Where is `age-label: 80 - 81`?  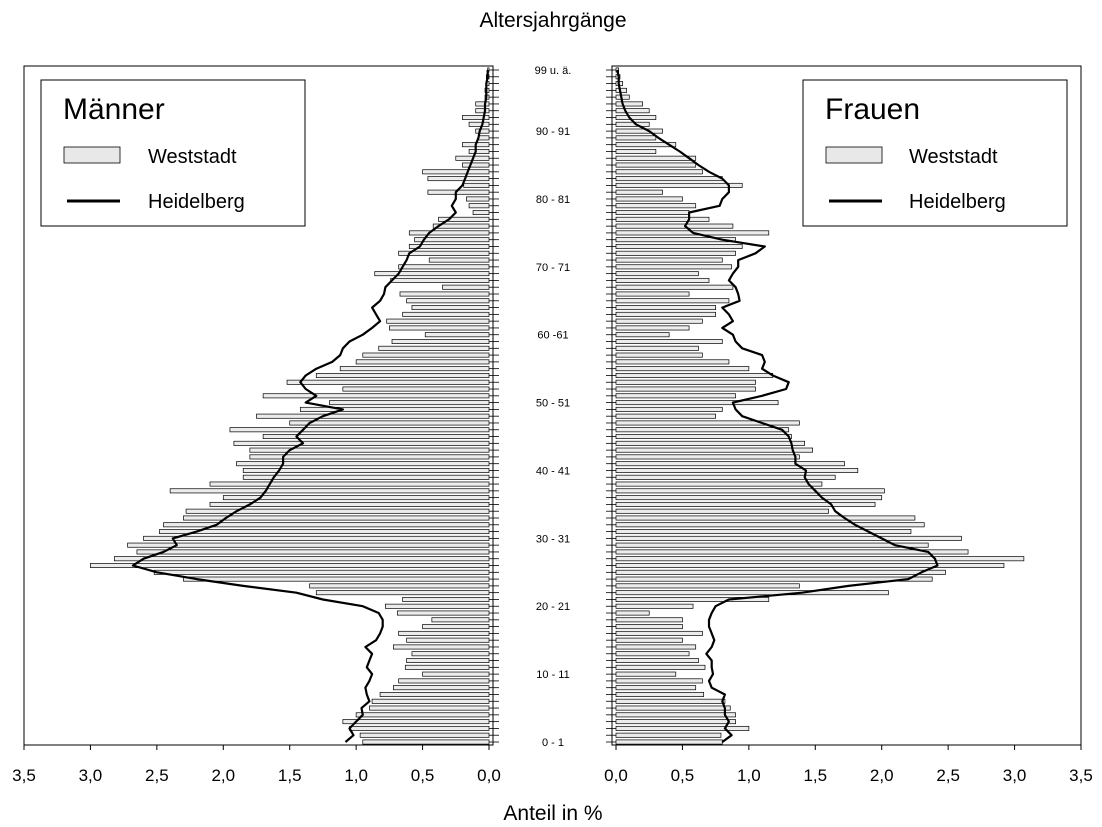
age-label: 80 - 81 is located at coordinates (553, 200).